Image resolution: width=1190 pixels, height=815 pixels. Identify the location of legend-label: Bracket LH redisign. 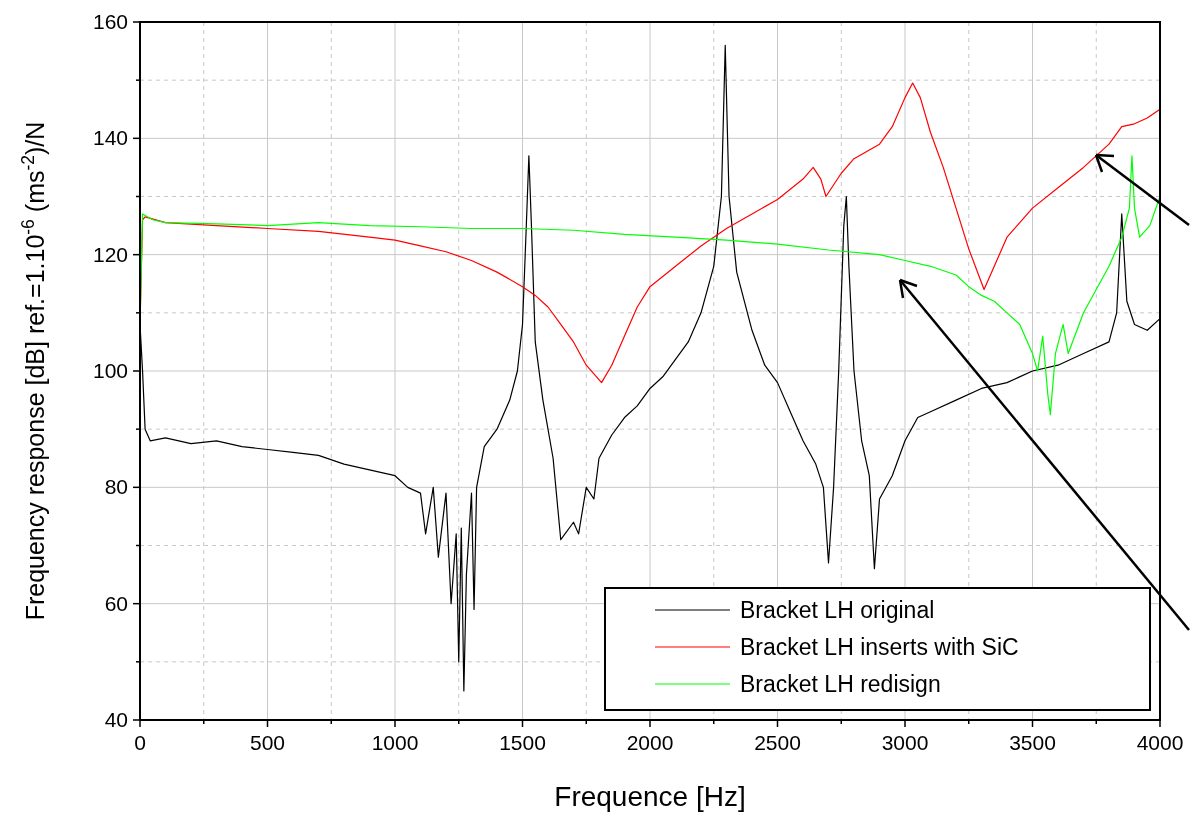
(840, 684).